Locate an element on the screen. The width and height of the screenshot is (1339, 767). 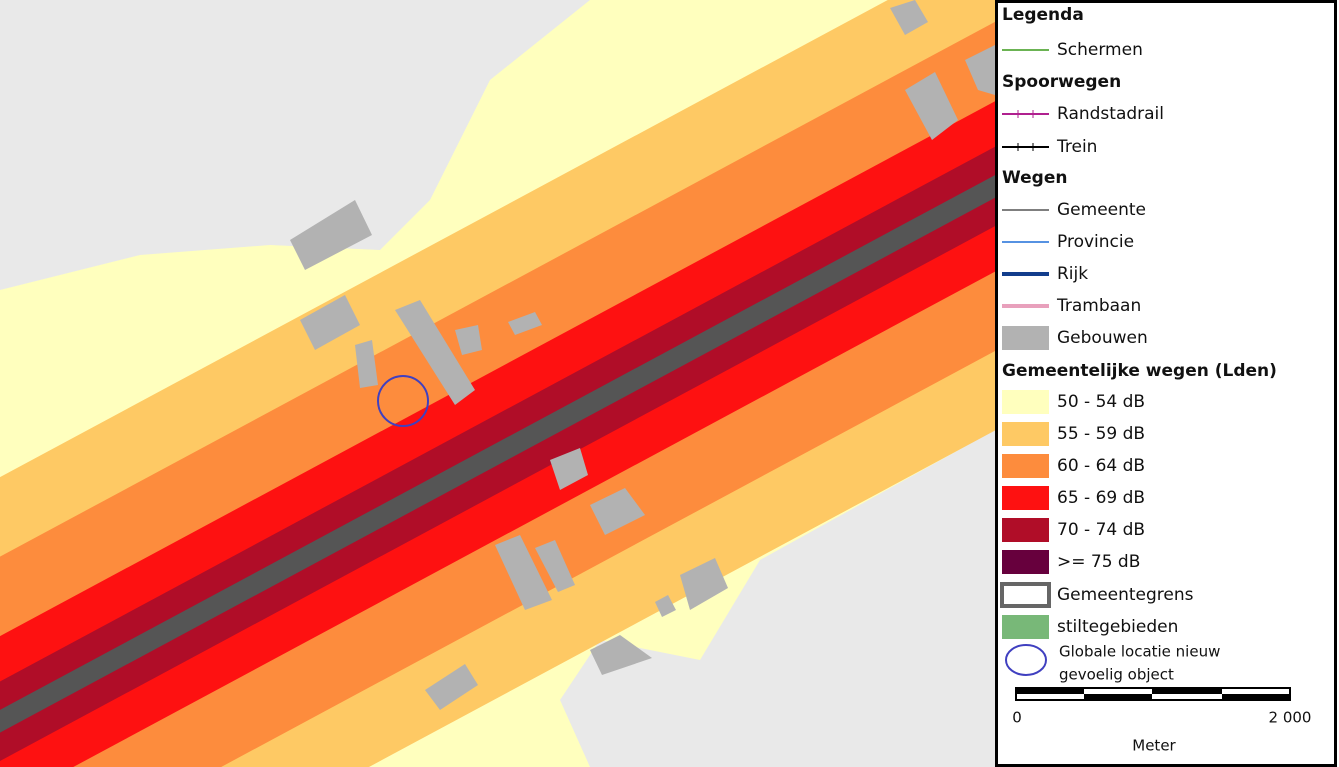
legend-label: stiltegebieden is located at coordinates (1117, 627).